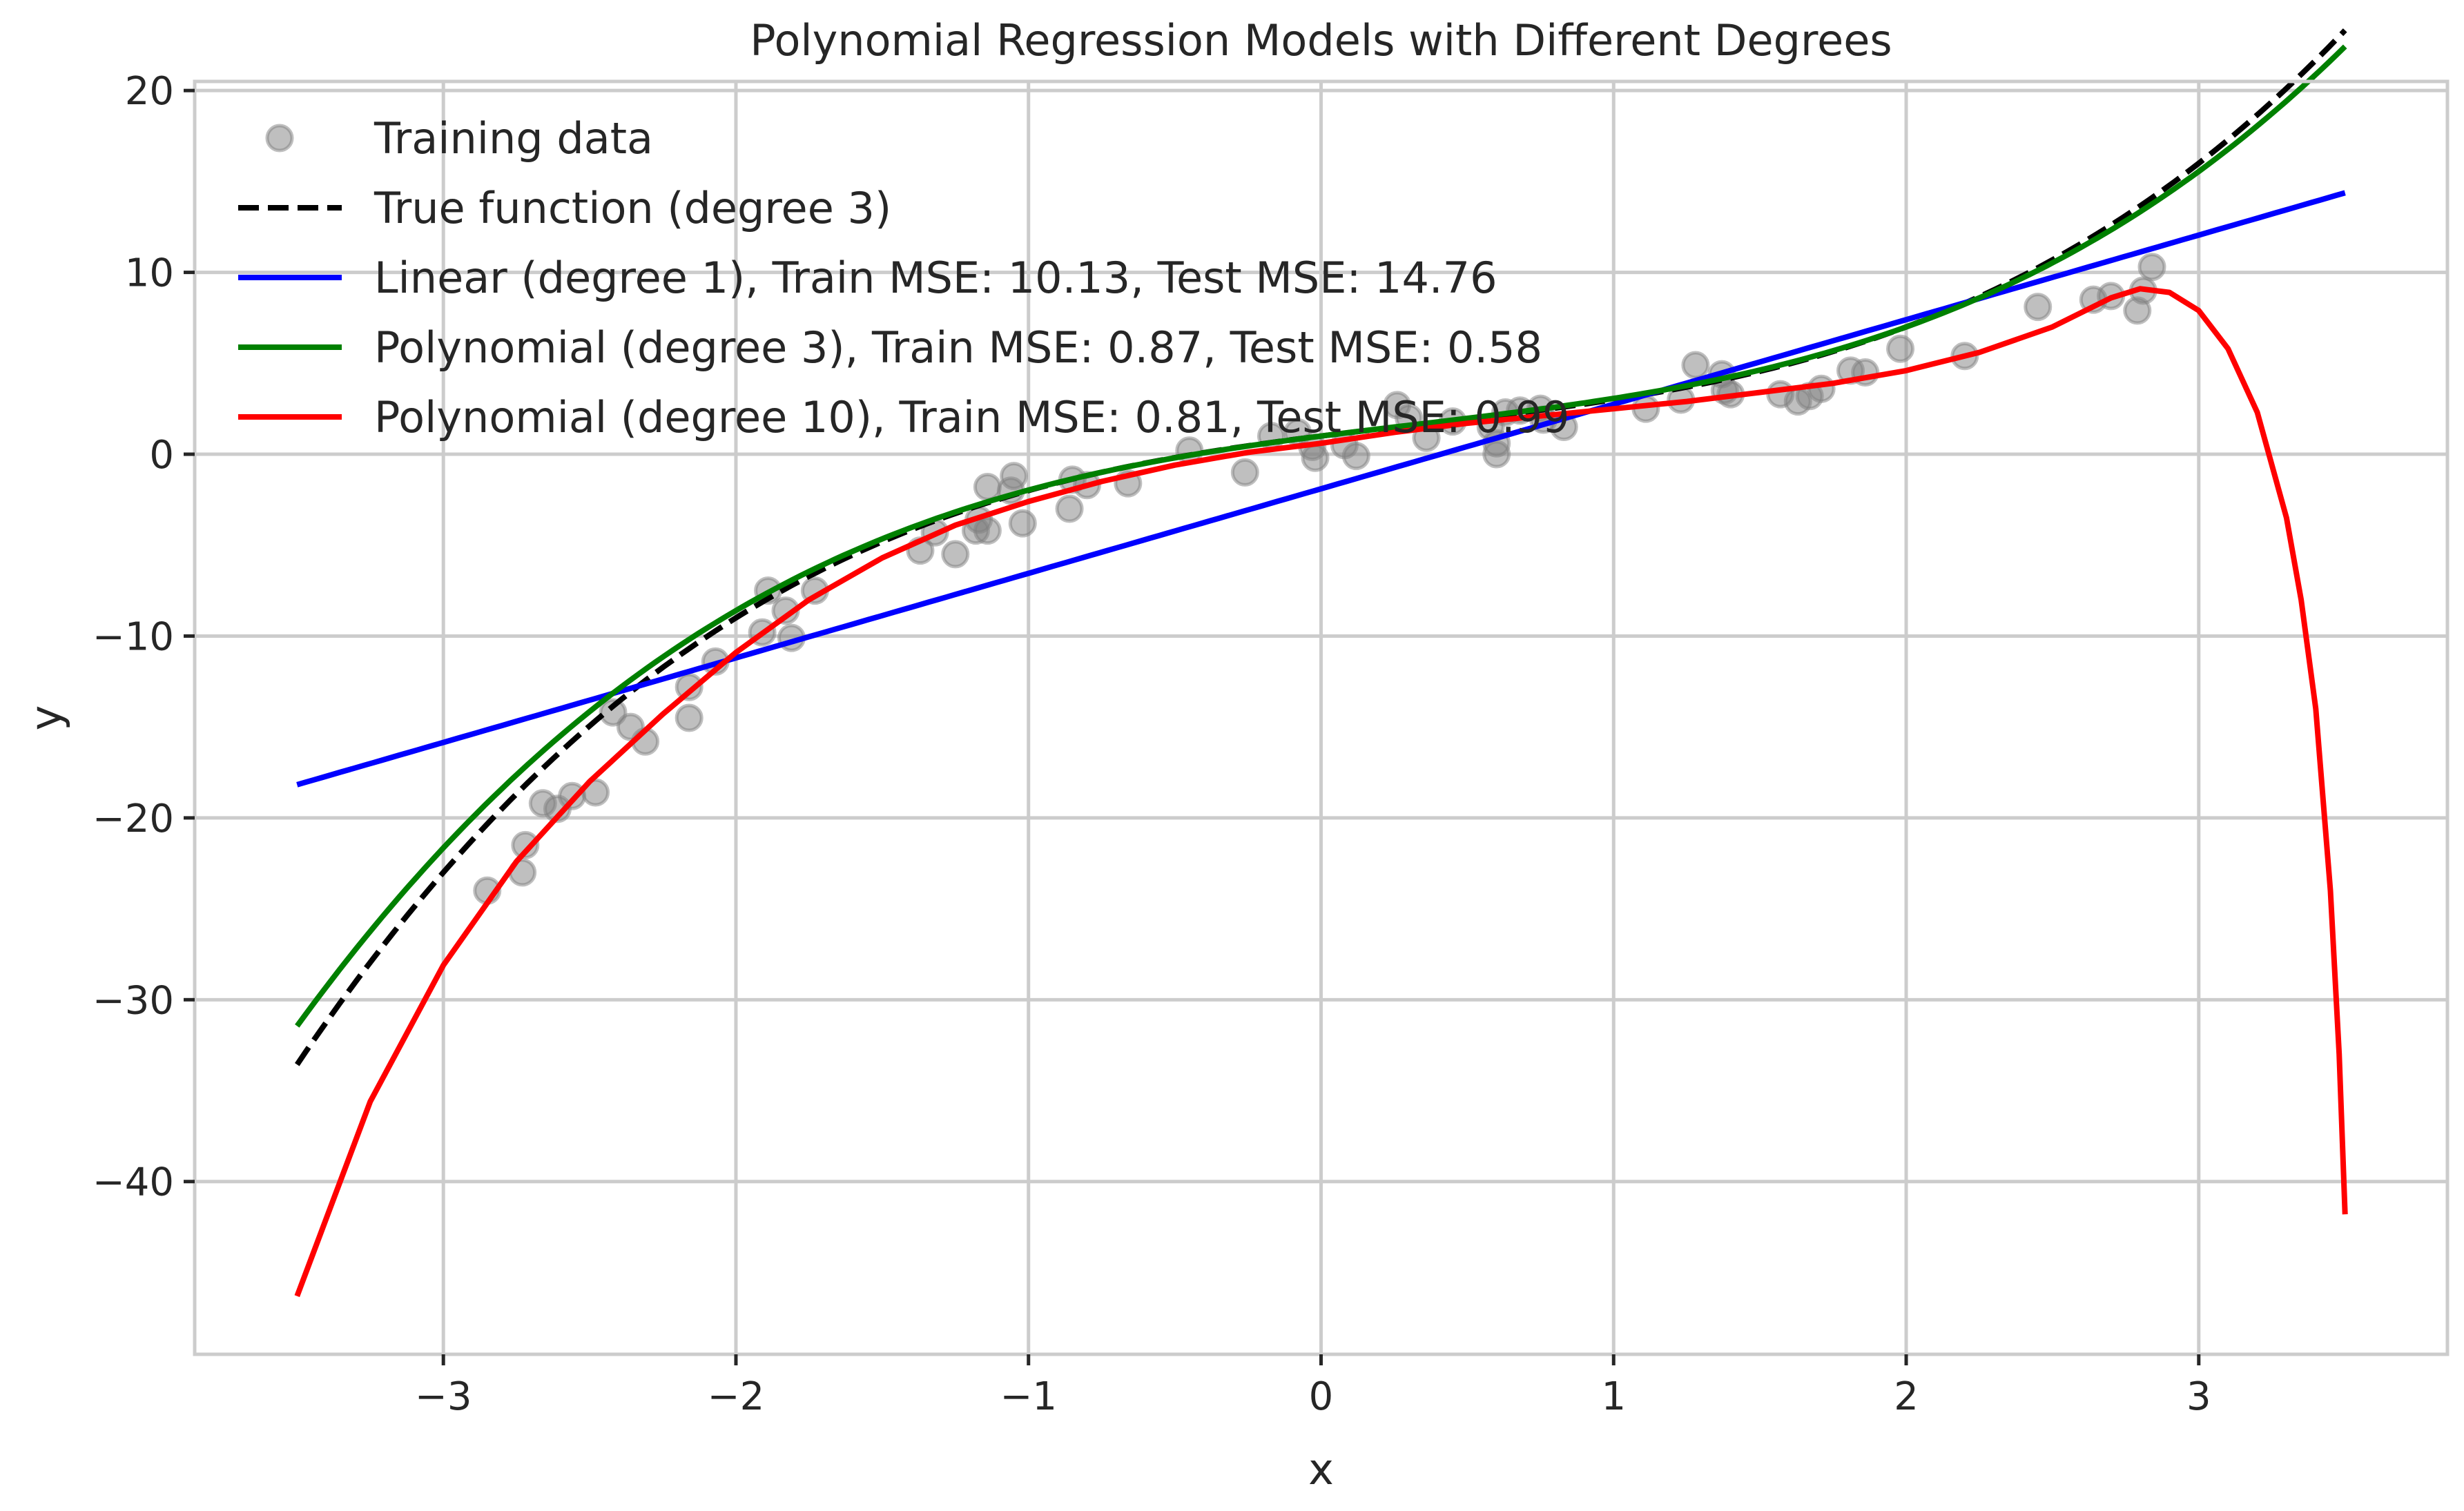  What do you see at coordinates (161, 456) in the screenshot?
I see `y-tick-label: 0` at bounding box center [161, 456].